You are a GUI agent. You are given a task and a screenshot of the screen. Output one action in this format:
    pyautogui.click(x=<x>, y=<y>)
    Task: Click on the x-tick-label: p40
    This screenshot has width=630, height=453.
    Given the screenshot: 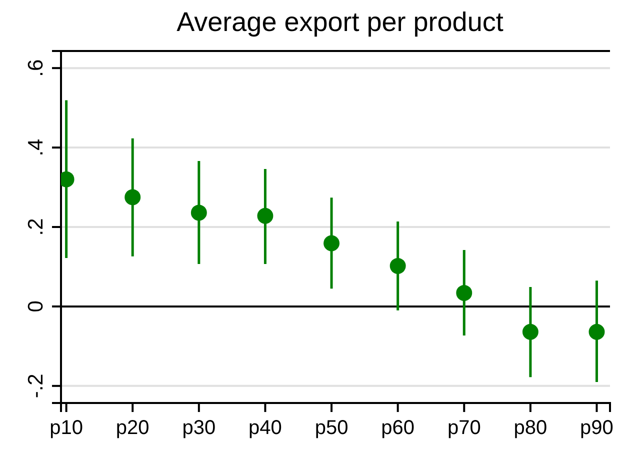 What is the action you would take?
    pyautogui.click(x=265, y=428)
    